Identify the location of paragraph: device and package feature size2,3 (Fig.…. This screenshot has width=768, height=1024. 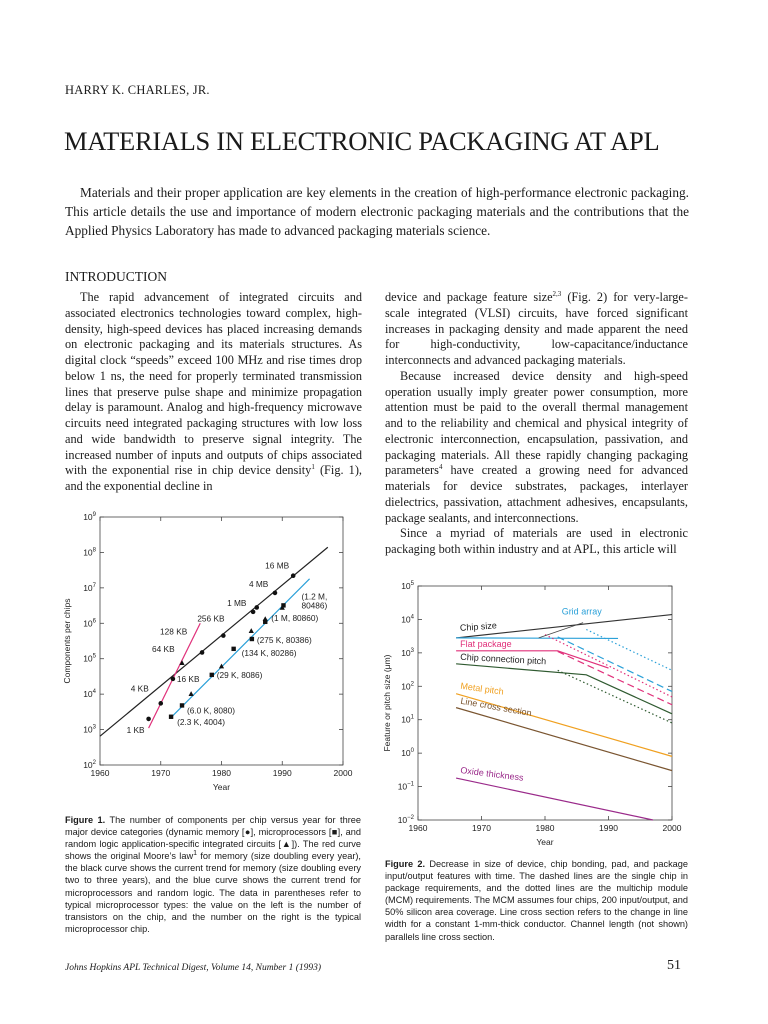
(536, 329).